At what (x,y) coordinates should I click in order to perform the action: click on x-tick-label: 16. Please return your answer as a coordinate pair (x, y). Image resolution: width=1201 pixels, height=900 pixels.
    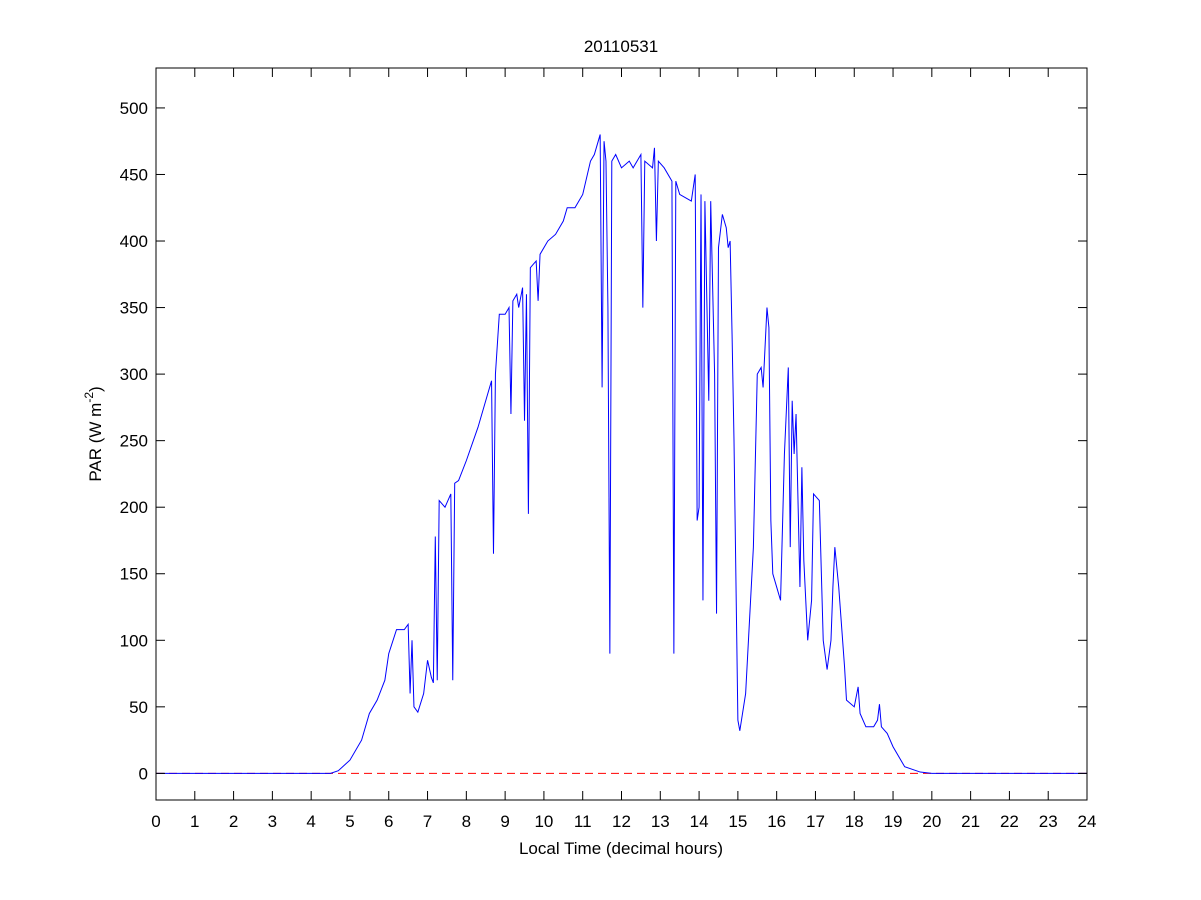
    Looking at the image, I should click on (776, 821).